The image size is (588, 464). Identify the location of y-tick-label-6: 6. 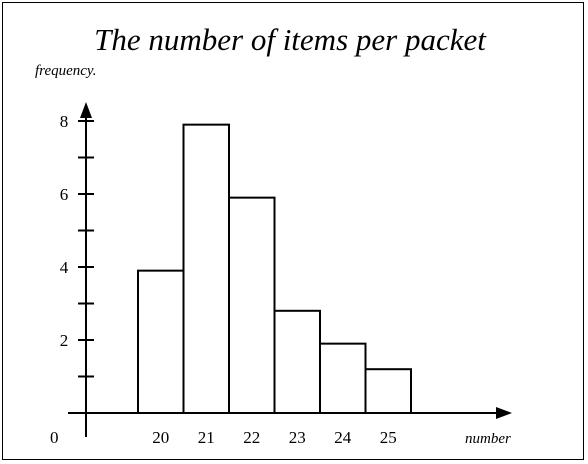
(64, 194).